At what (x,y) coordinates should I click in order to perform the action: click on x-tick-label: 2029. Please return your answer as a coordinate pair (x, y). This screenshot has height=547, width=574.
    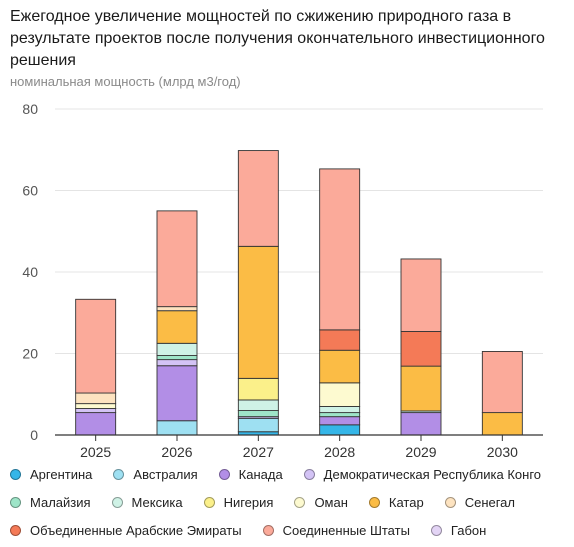
    Looking at the image, I should click on (420, 452).